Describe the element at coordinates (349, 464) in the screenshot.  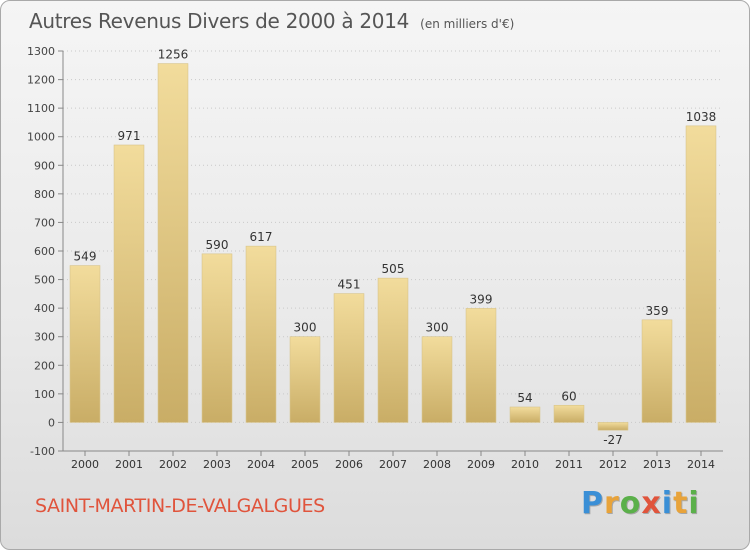
I see `x-tick-label: 2006` at that location.